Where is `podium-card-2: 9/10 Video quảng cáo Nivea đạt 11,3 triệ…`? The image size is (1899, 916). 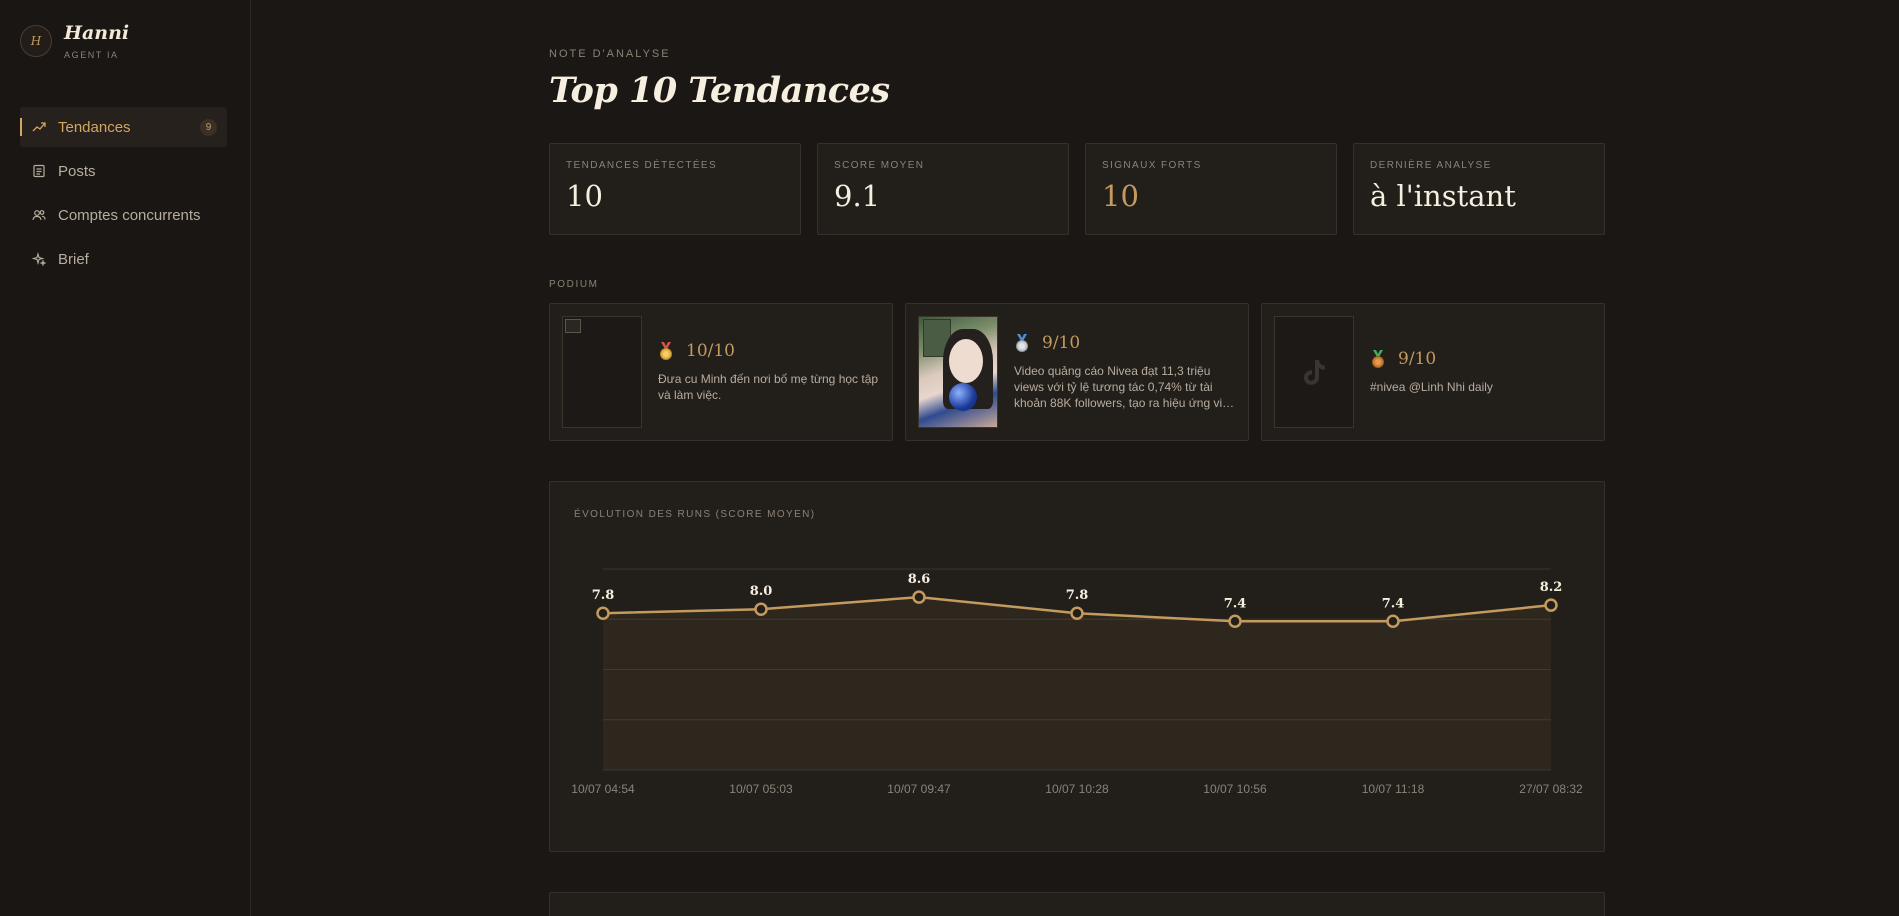
podium-card-2: 9/10 Video quảng cáo Nivea đạt 11,3 triệ… is located at coordinates (1077, 372).